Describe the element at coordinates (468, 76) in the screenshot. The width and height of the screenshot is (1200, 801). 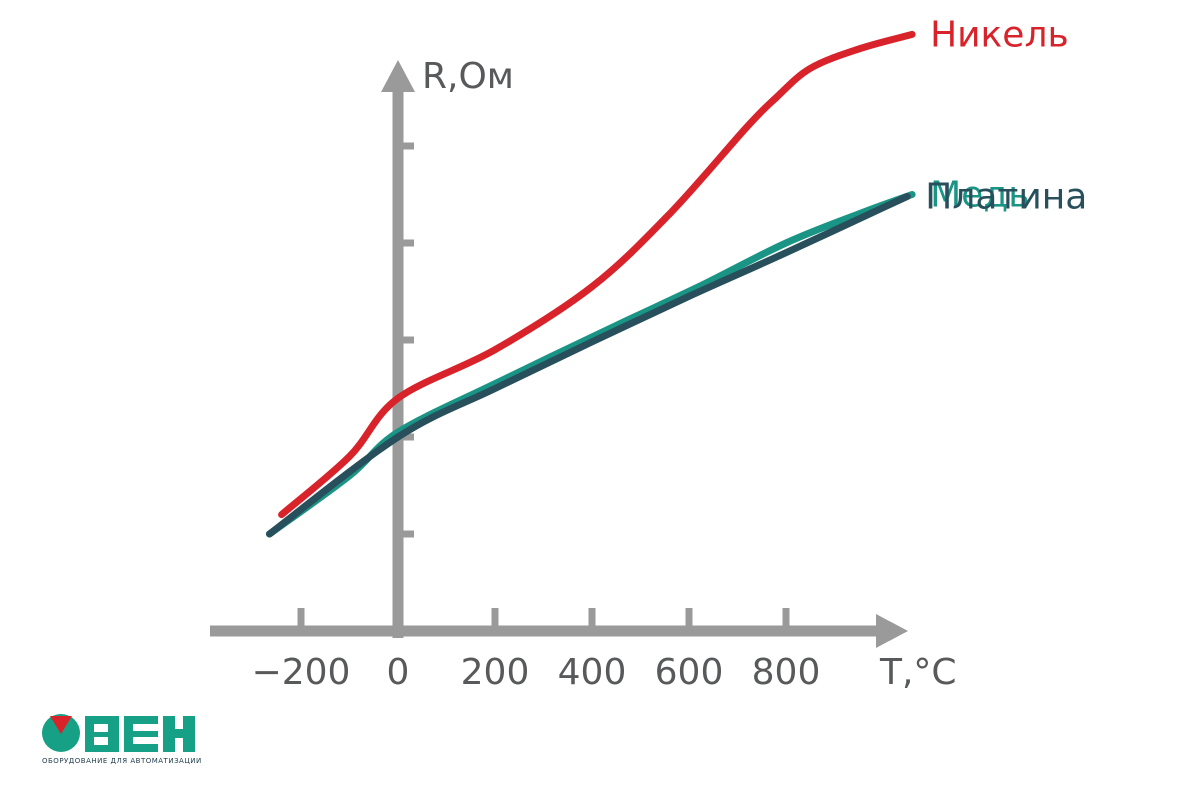
I see `y-axis-label: R,Ом` at that location.